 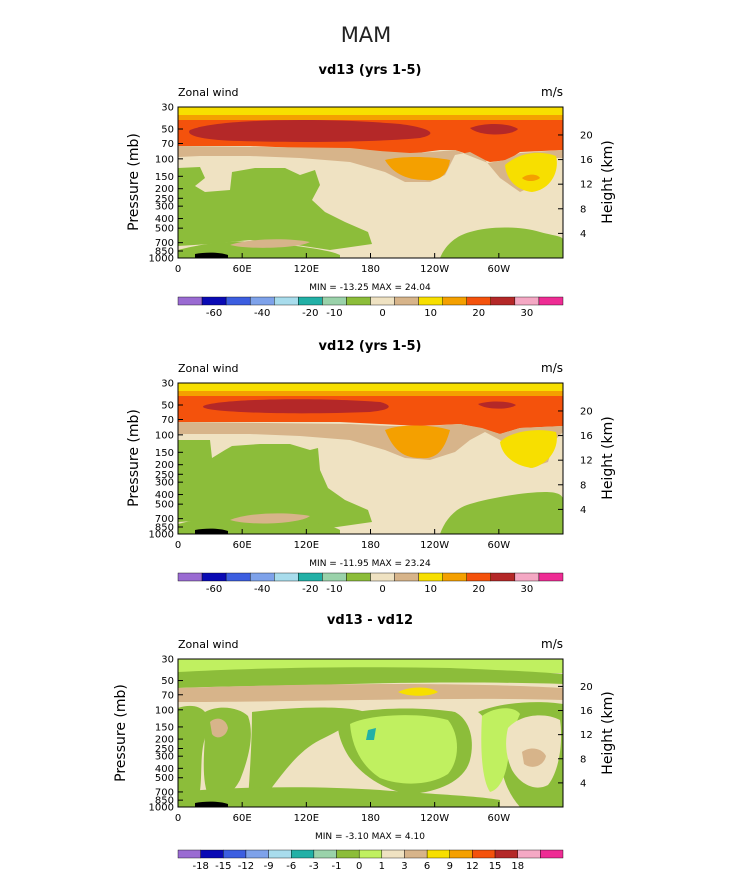 I want to click on colorbar-label: -20, so click(x=310, y=589).